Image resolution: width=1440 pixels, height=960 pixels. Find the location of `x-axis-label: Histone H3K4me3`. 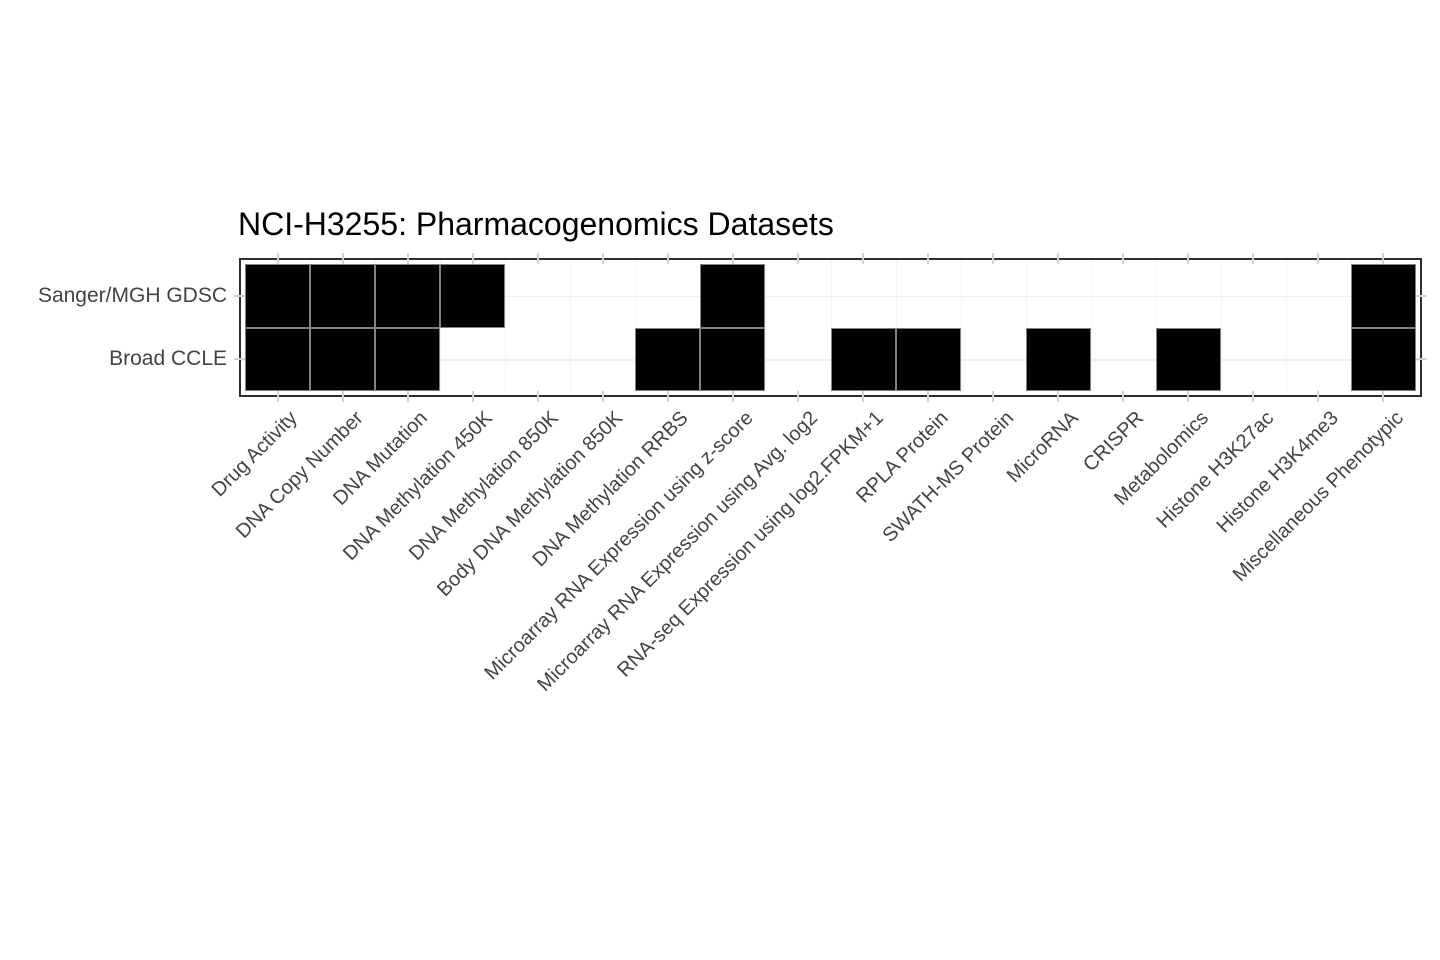

x-axis-label: Histone H3K4me3 is located at coordinates (1277, 472).